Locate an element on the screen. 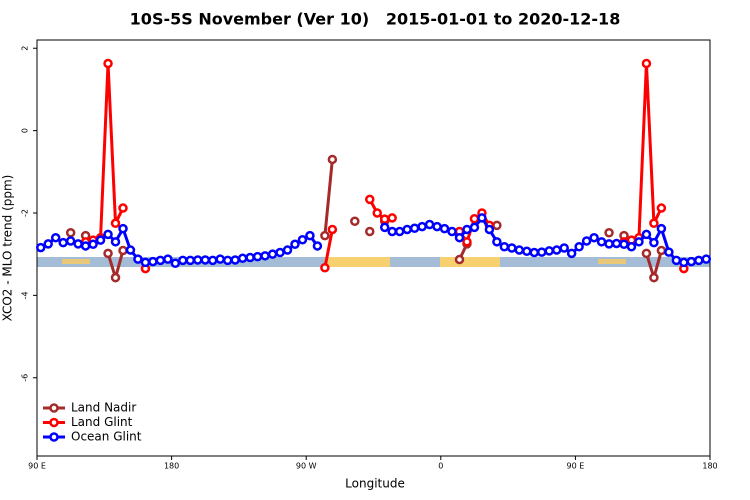 This screenshot has width=750, height=500. x-tick-label: 90 E is located at coordinates (37, 466).